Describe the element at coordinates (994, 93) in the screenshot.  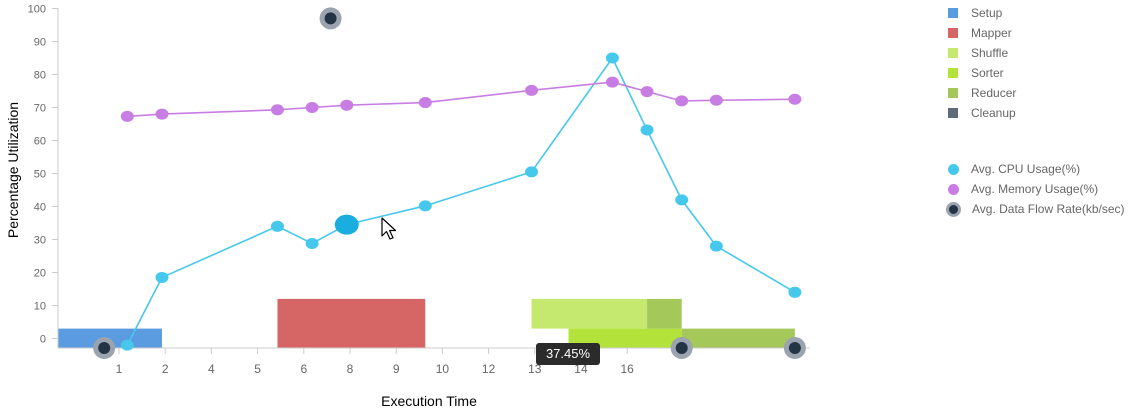
I see `legend-label: Reducer` at that location.